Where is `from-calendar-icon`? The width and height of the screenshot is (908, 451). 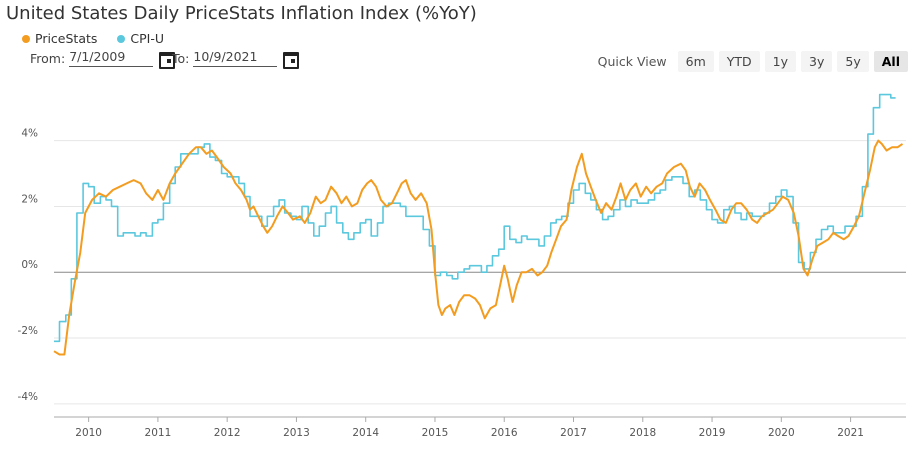 from-calendar-icon is located at coordinates (167, 59).